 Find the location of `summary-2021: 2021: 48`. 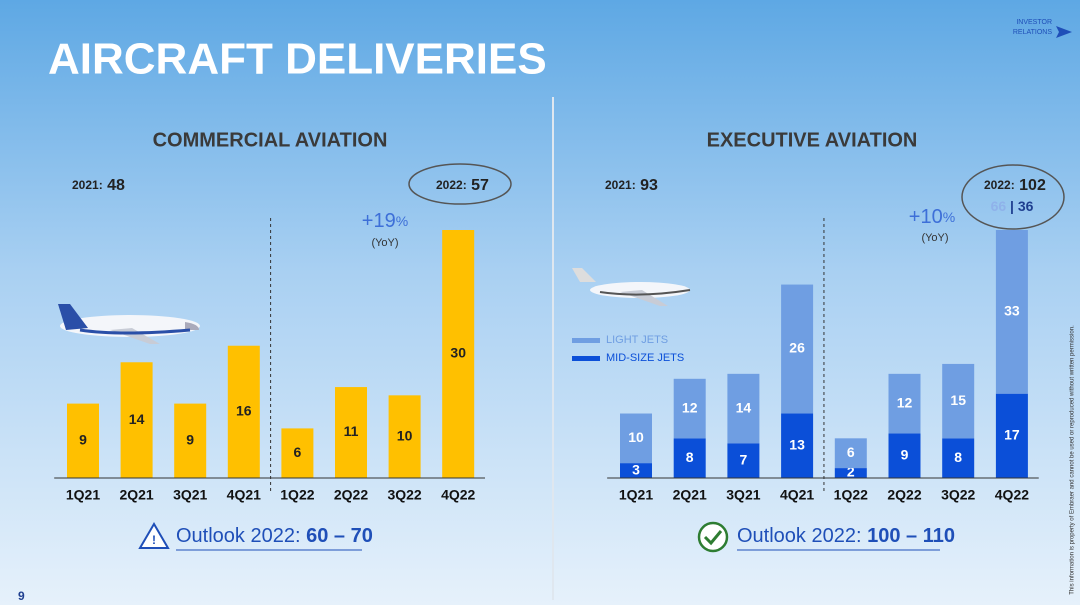

summary-2021: 2021: 48 is located at coordinates (98, 185).